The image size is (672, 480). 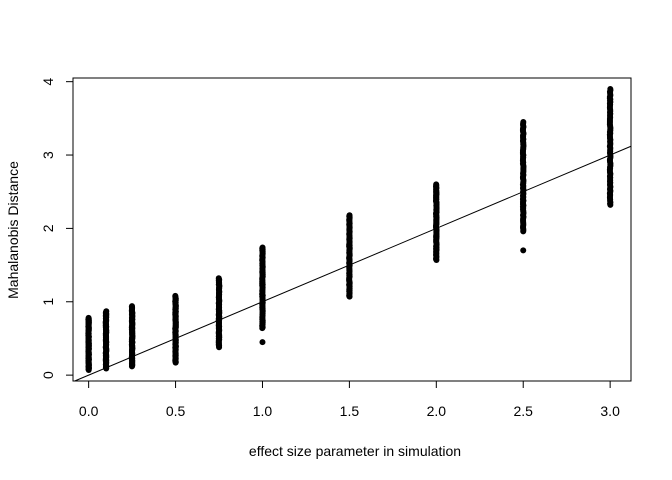 I want to click on x-tick-label: 1.5, so click(x=350, y=411).